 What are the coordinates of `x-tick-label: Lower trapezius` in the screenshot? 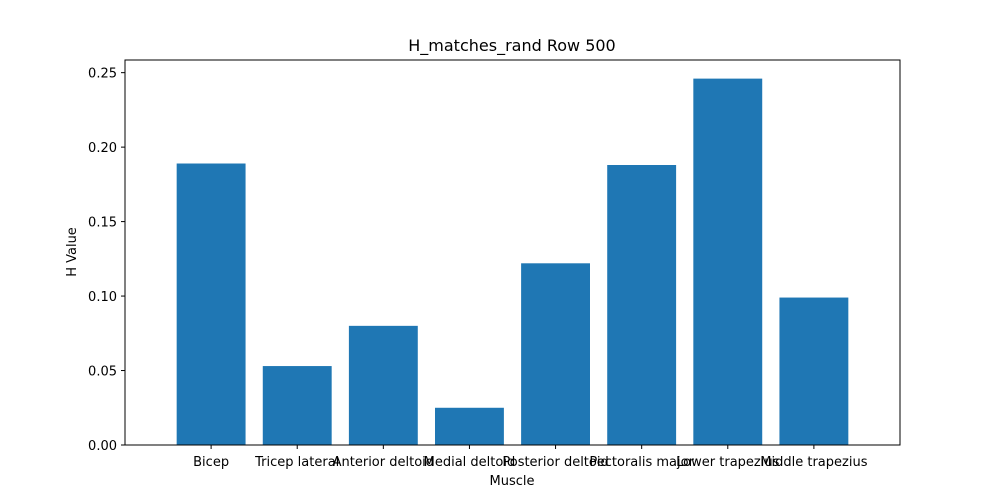 It's located at (727, 462).